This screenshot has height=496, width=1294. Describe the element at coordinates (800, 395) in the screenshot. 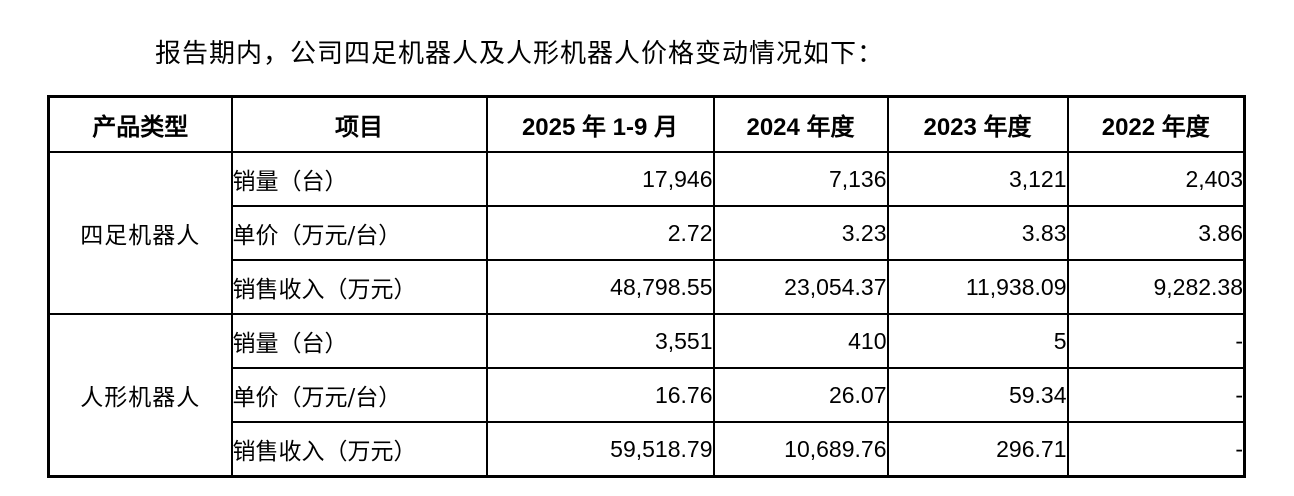

I see `value-cell: 26.07` at that location.